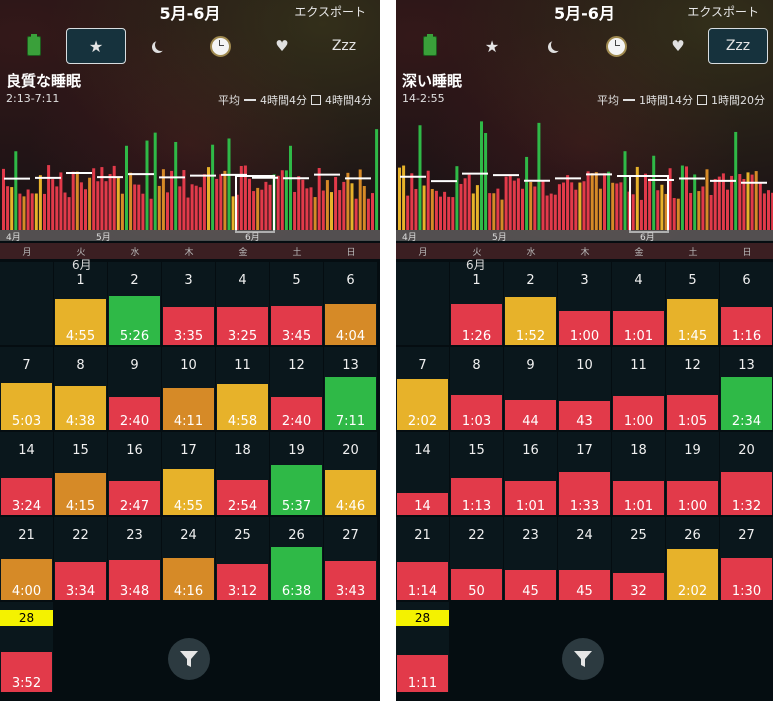 Image resolution: width=773 pixels, height=701 pixels. I want to click on calendar-day-22: 22 50, so click(476, 558).